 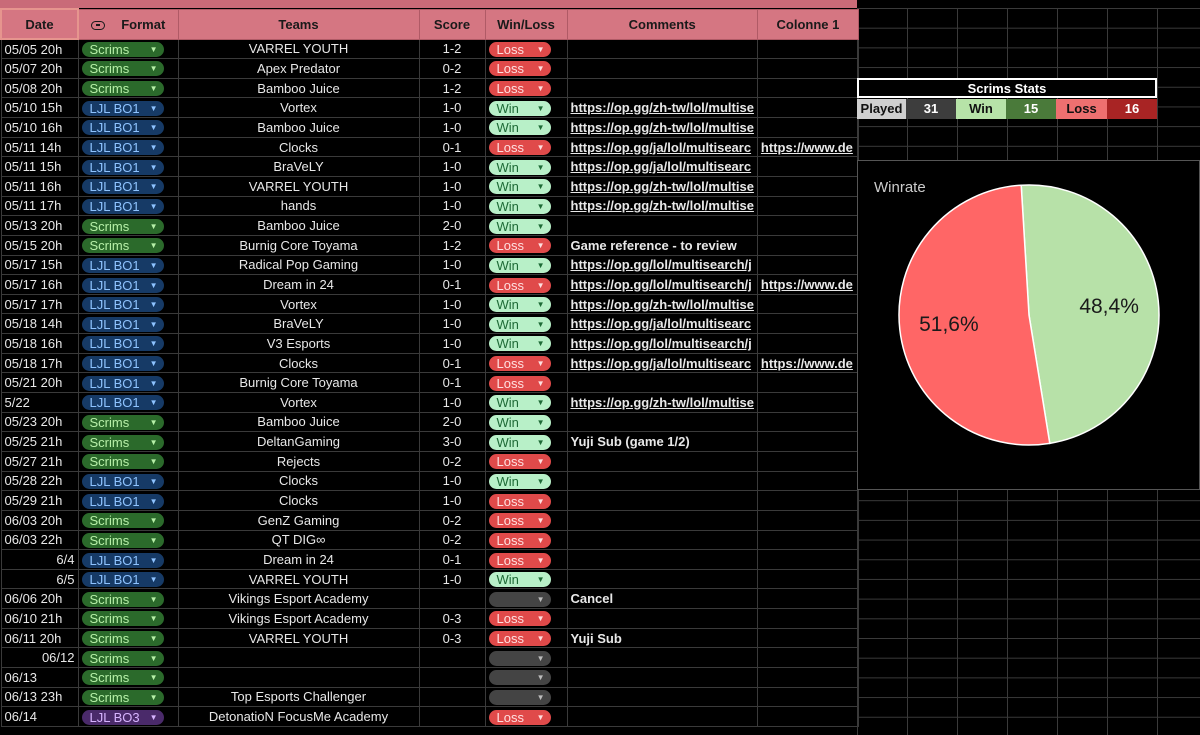 I want to click on cell-team: Vikings Esport Academy, so click(x=298, y=618).